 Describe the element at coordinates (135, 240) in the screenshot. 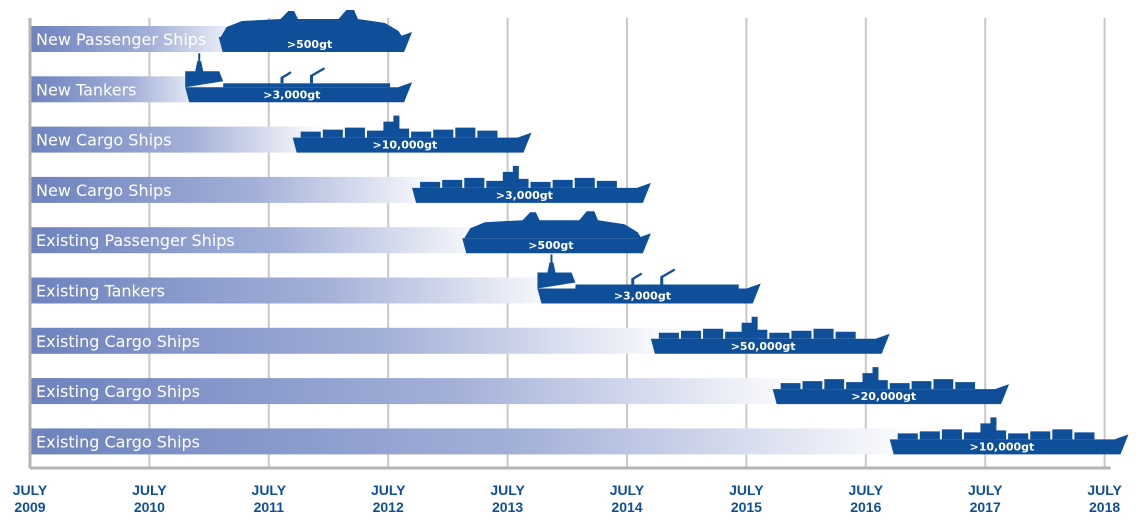

I see `row-label: Existing Passenger Ships` at that location.